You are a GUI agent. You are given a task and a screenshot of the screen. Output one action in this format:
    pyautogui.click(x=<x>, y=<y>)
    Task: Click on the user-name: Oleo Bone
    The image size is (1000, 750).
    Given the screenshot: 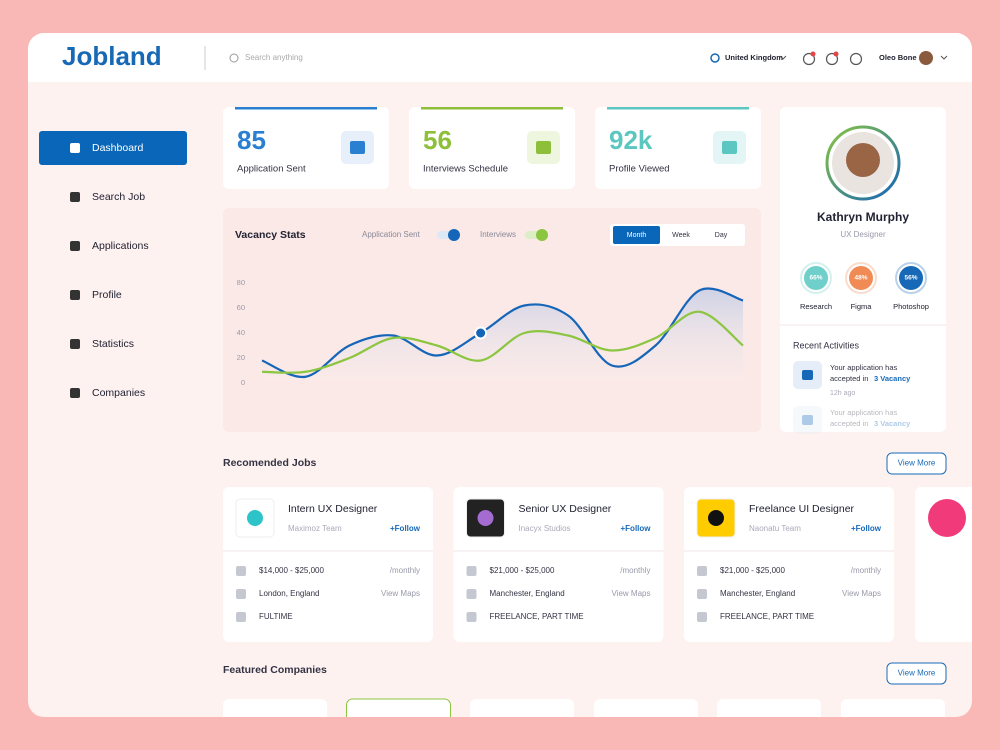 What is the action you would take?
    pyautogui.click(x=898, y=57)
    